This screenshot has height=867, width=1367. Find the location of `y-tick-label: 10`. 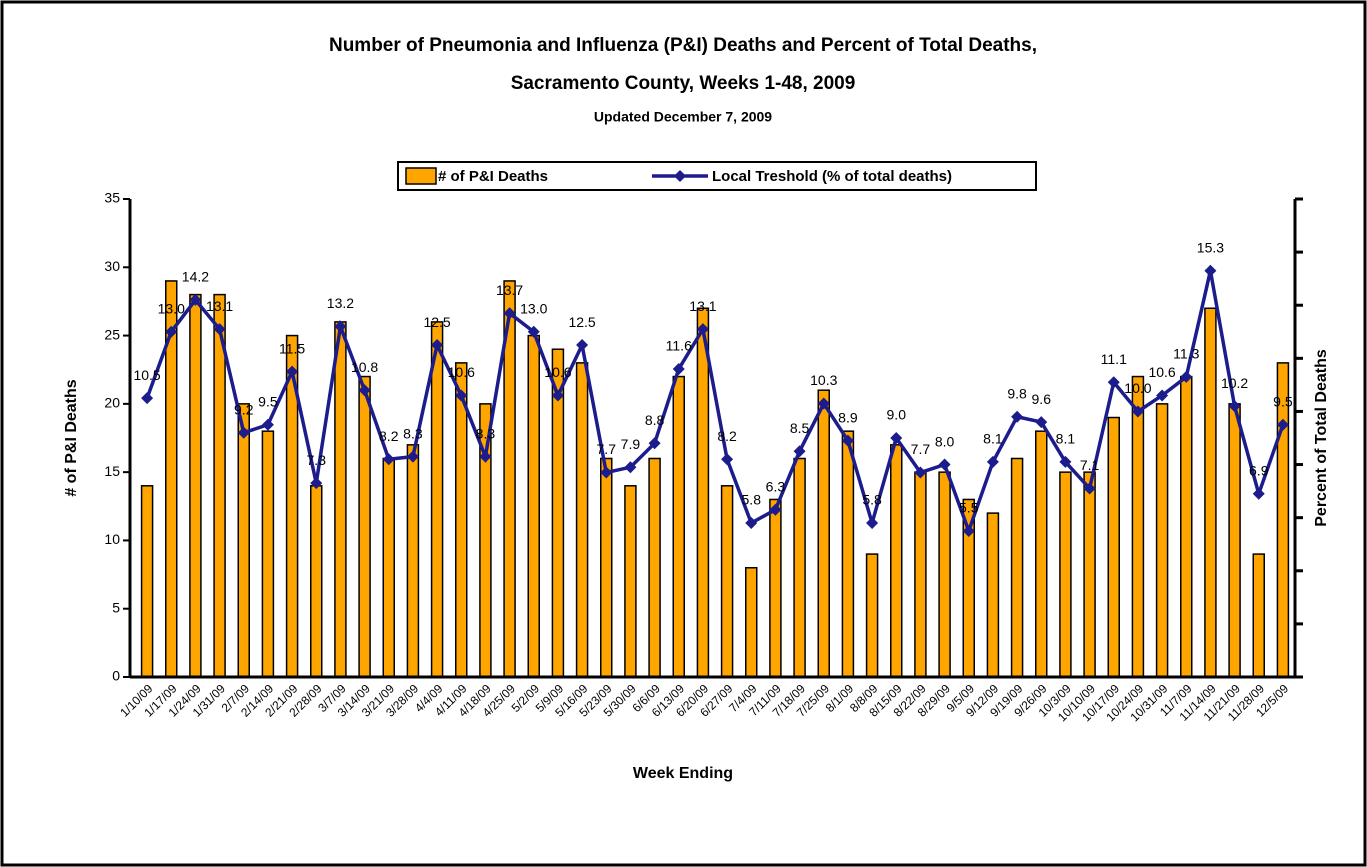

y-tick-label: 10 is located at coordinates (112, 539).